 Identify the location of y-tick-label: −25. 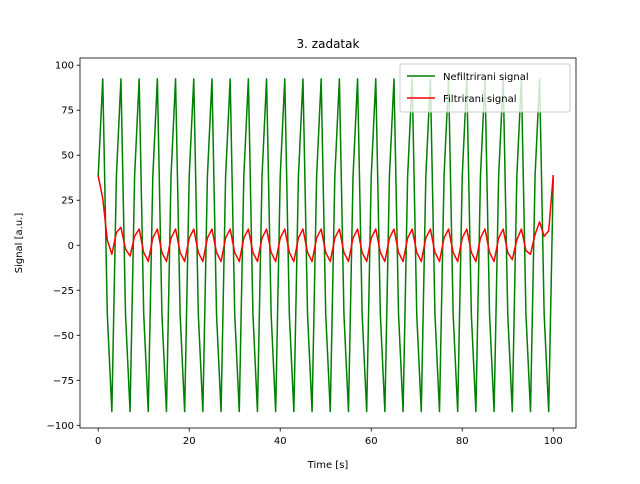
(63, 291).